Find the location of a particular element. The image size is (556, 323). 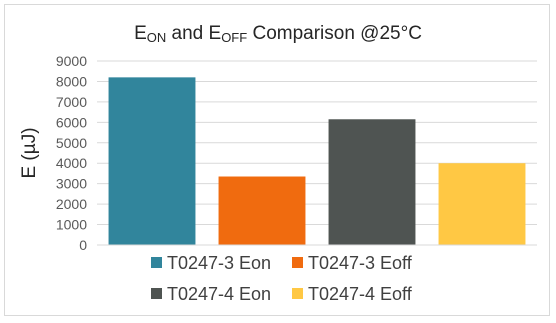

y-tick-label: 5000 is located at coordinates (71, 143).